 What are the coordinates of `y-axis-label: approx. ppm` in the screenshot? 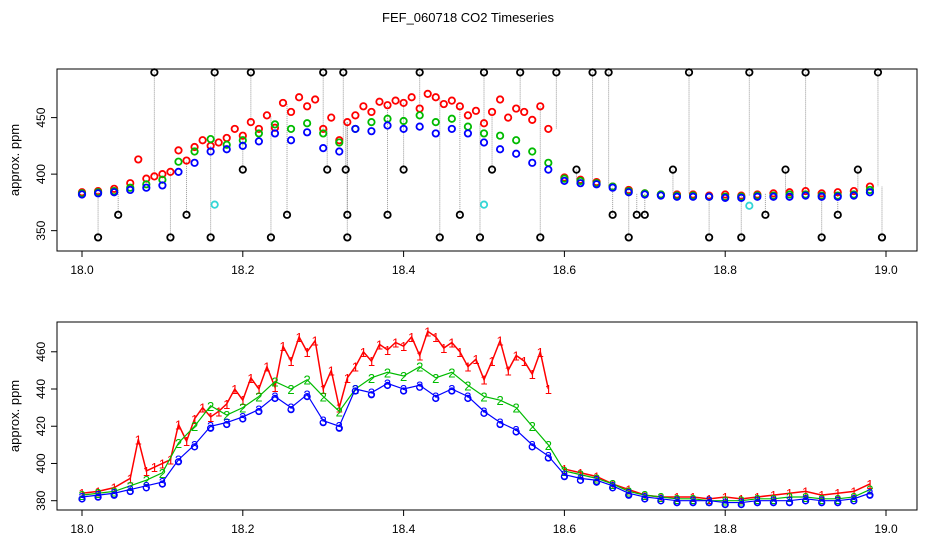 It's located at (14, 416).